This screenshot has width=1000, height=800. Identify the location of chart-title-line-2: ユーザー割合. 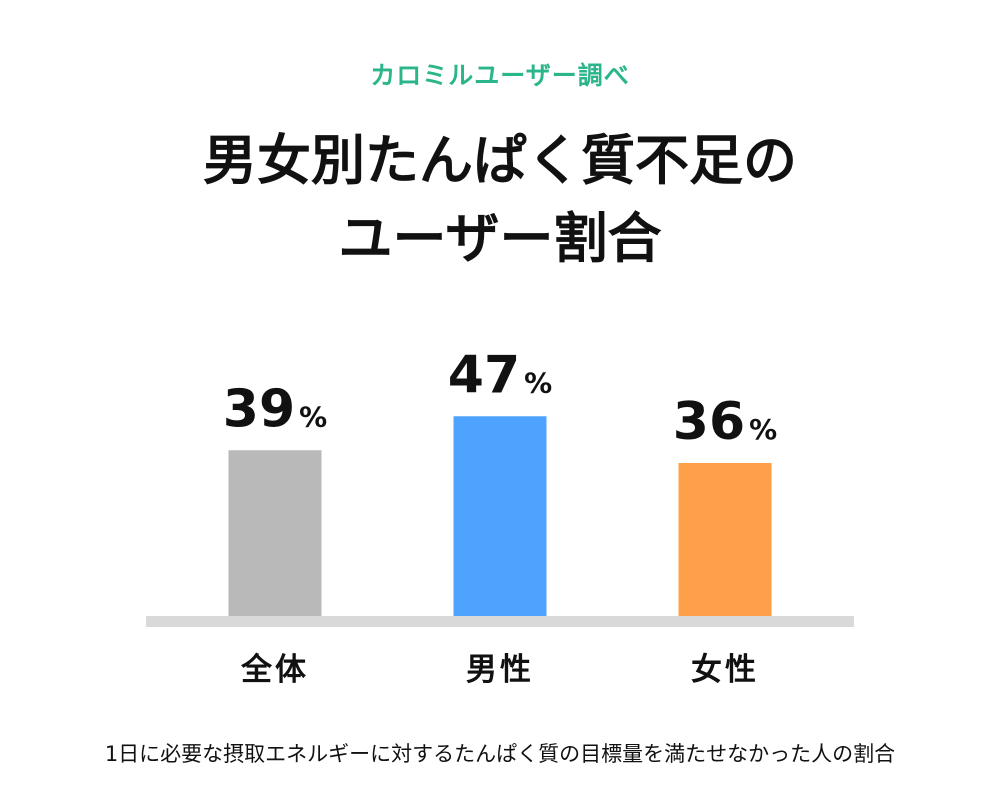
(500, 238).